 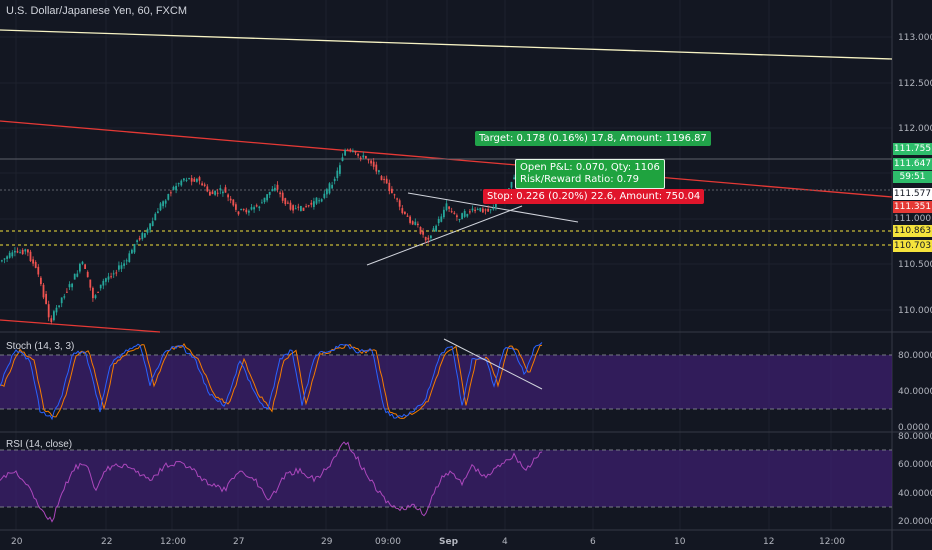 What do you see at coordinates (912, 219) in the screenshot?
I see `price-tick-111000: 111.000` at bounding box center [912, 219].